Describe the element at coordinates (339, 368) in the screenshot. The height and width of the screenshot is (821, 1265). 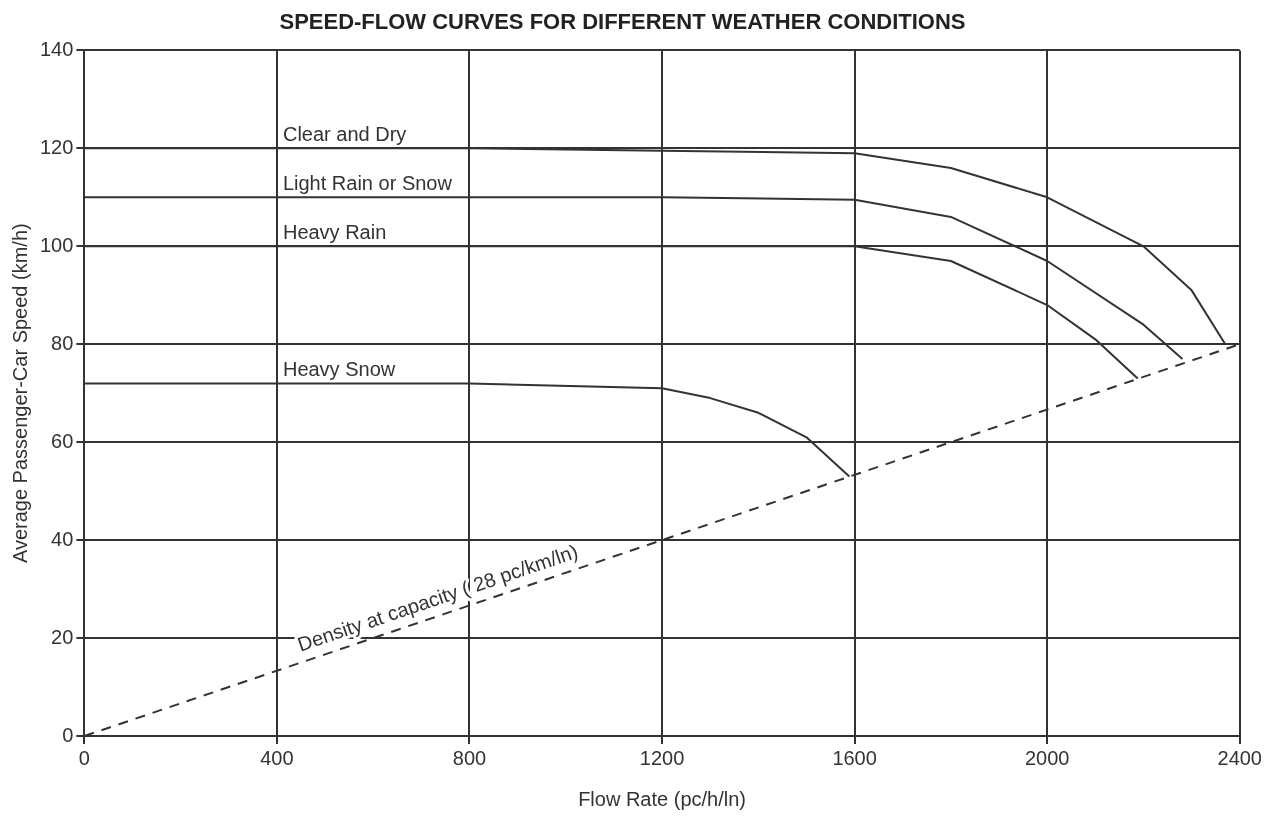
I see `series-label: Heavy Snow` at that location.